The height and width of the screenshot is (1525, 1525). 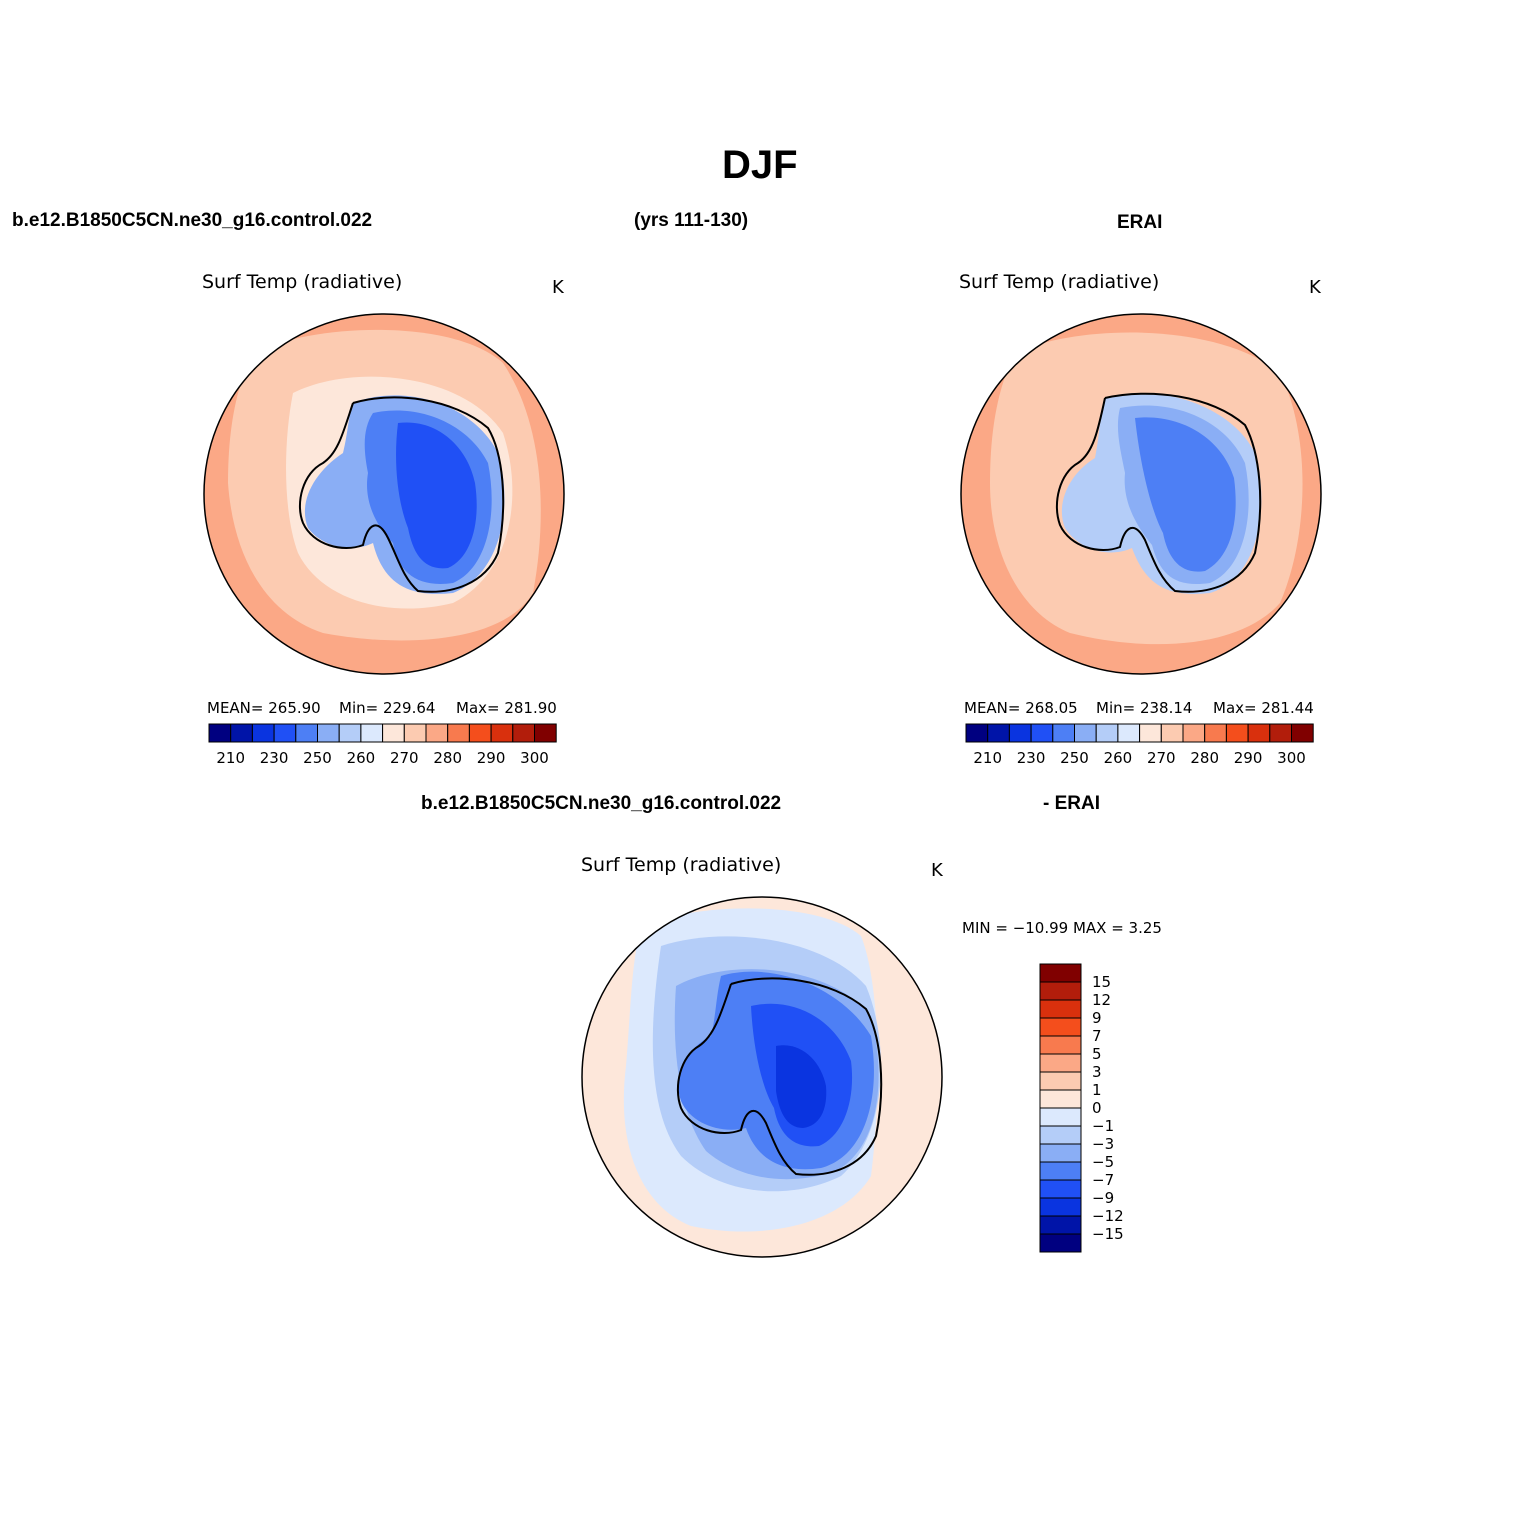 I want to click on colorbar-tick-label: 9, so click(x=1097, y=1018).